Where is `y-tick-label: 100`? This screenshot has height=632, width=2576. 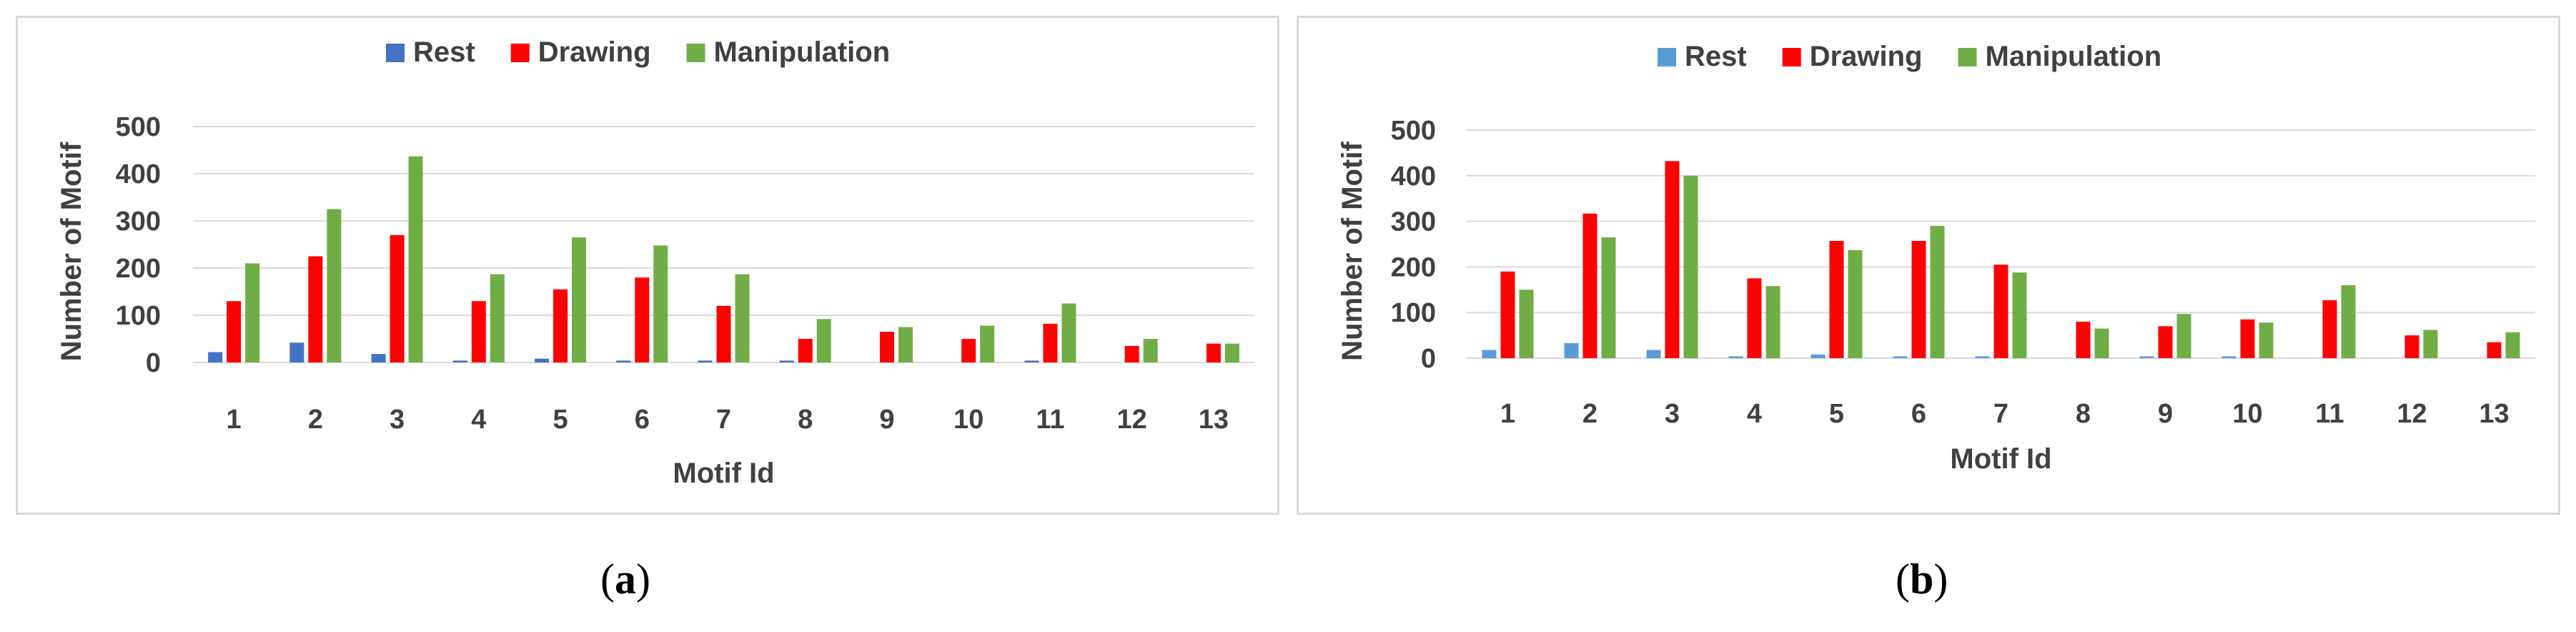 y-tick-label: 100 is located at coordinates (138, 316).